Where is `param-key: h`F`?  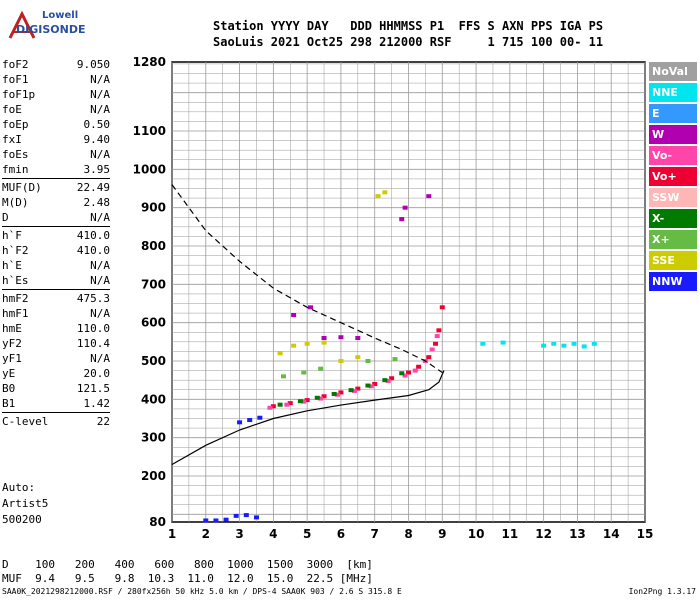
param-key: h`F is located at coordinates (12, 235).